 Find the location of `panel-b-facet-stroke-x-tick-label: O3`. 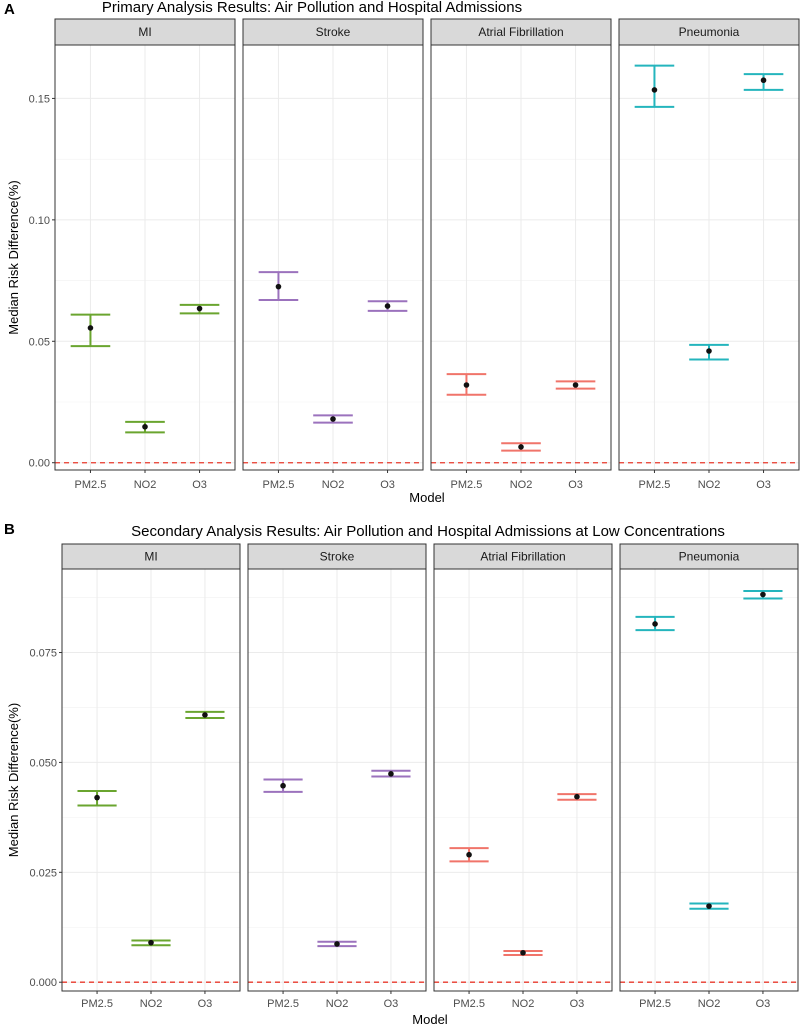

panel-b-facet-stroke-x-tick-label: O3 is located at coordinates (391, 1004).